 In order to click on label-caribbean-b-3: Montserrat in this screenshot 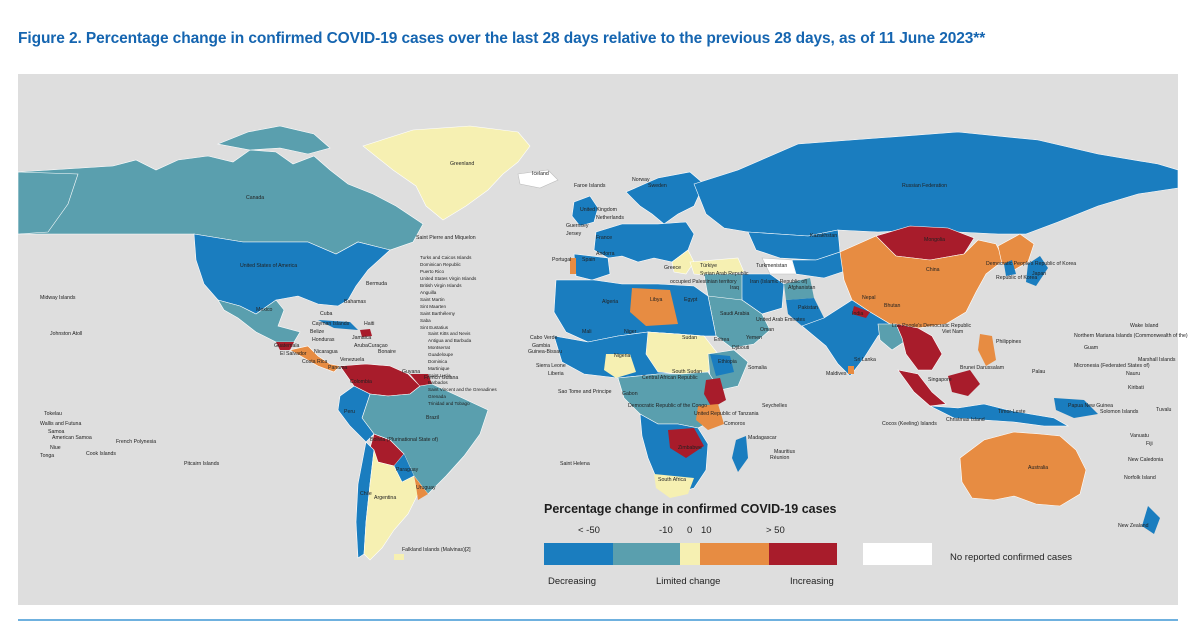, I will do `click(439, 347)`.